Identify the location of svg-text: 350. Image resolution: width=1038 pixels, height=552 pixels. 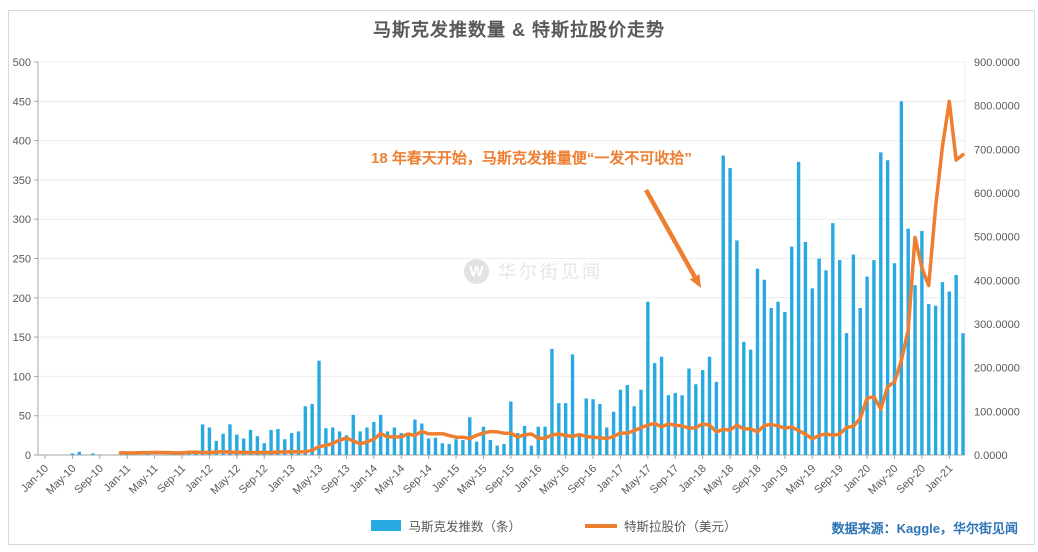
(22, 181).